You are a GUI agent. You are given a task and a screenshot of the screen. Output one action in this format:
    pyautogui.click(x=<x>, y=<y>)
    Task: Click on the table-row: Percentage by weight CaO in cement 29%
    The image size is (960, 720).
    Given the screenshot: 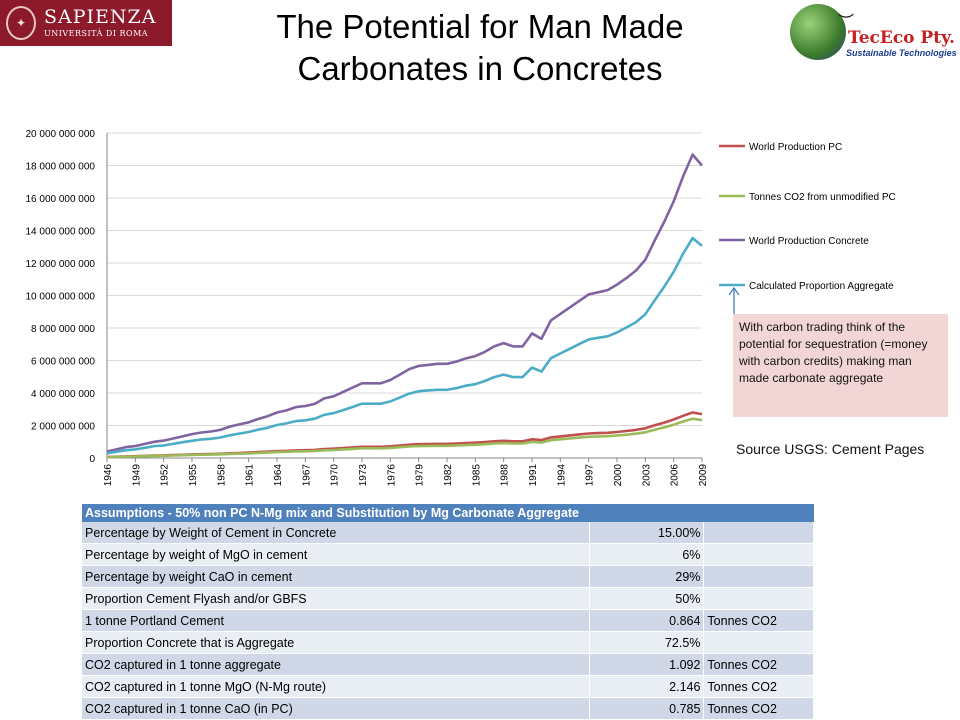 What is the action you would take?
    pyautogui.click(x=448, y=576)
    